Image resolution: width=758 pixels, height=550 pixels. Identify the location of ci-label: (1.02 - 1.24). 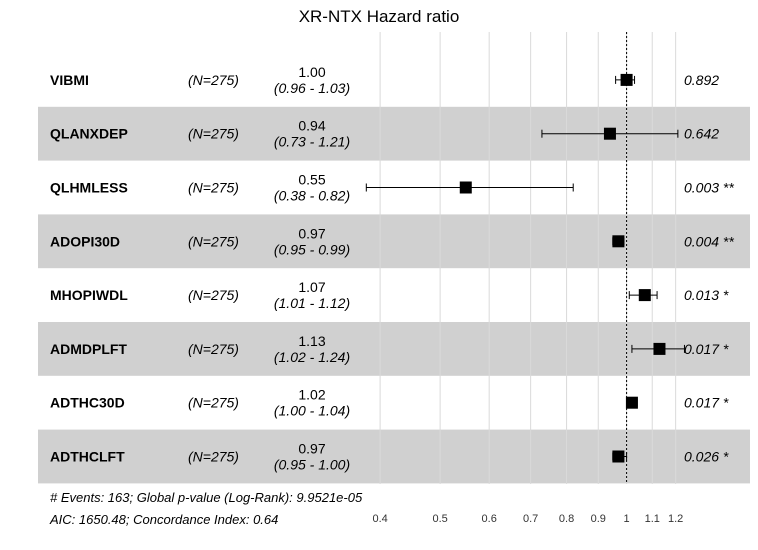
(312, 357).